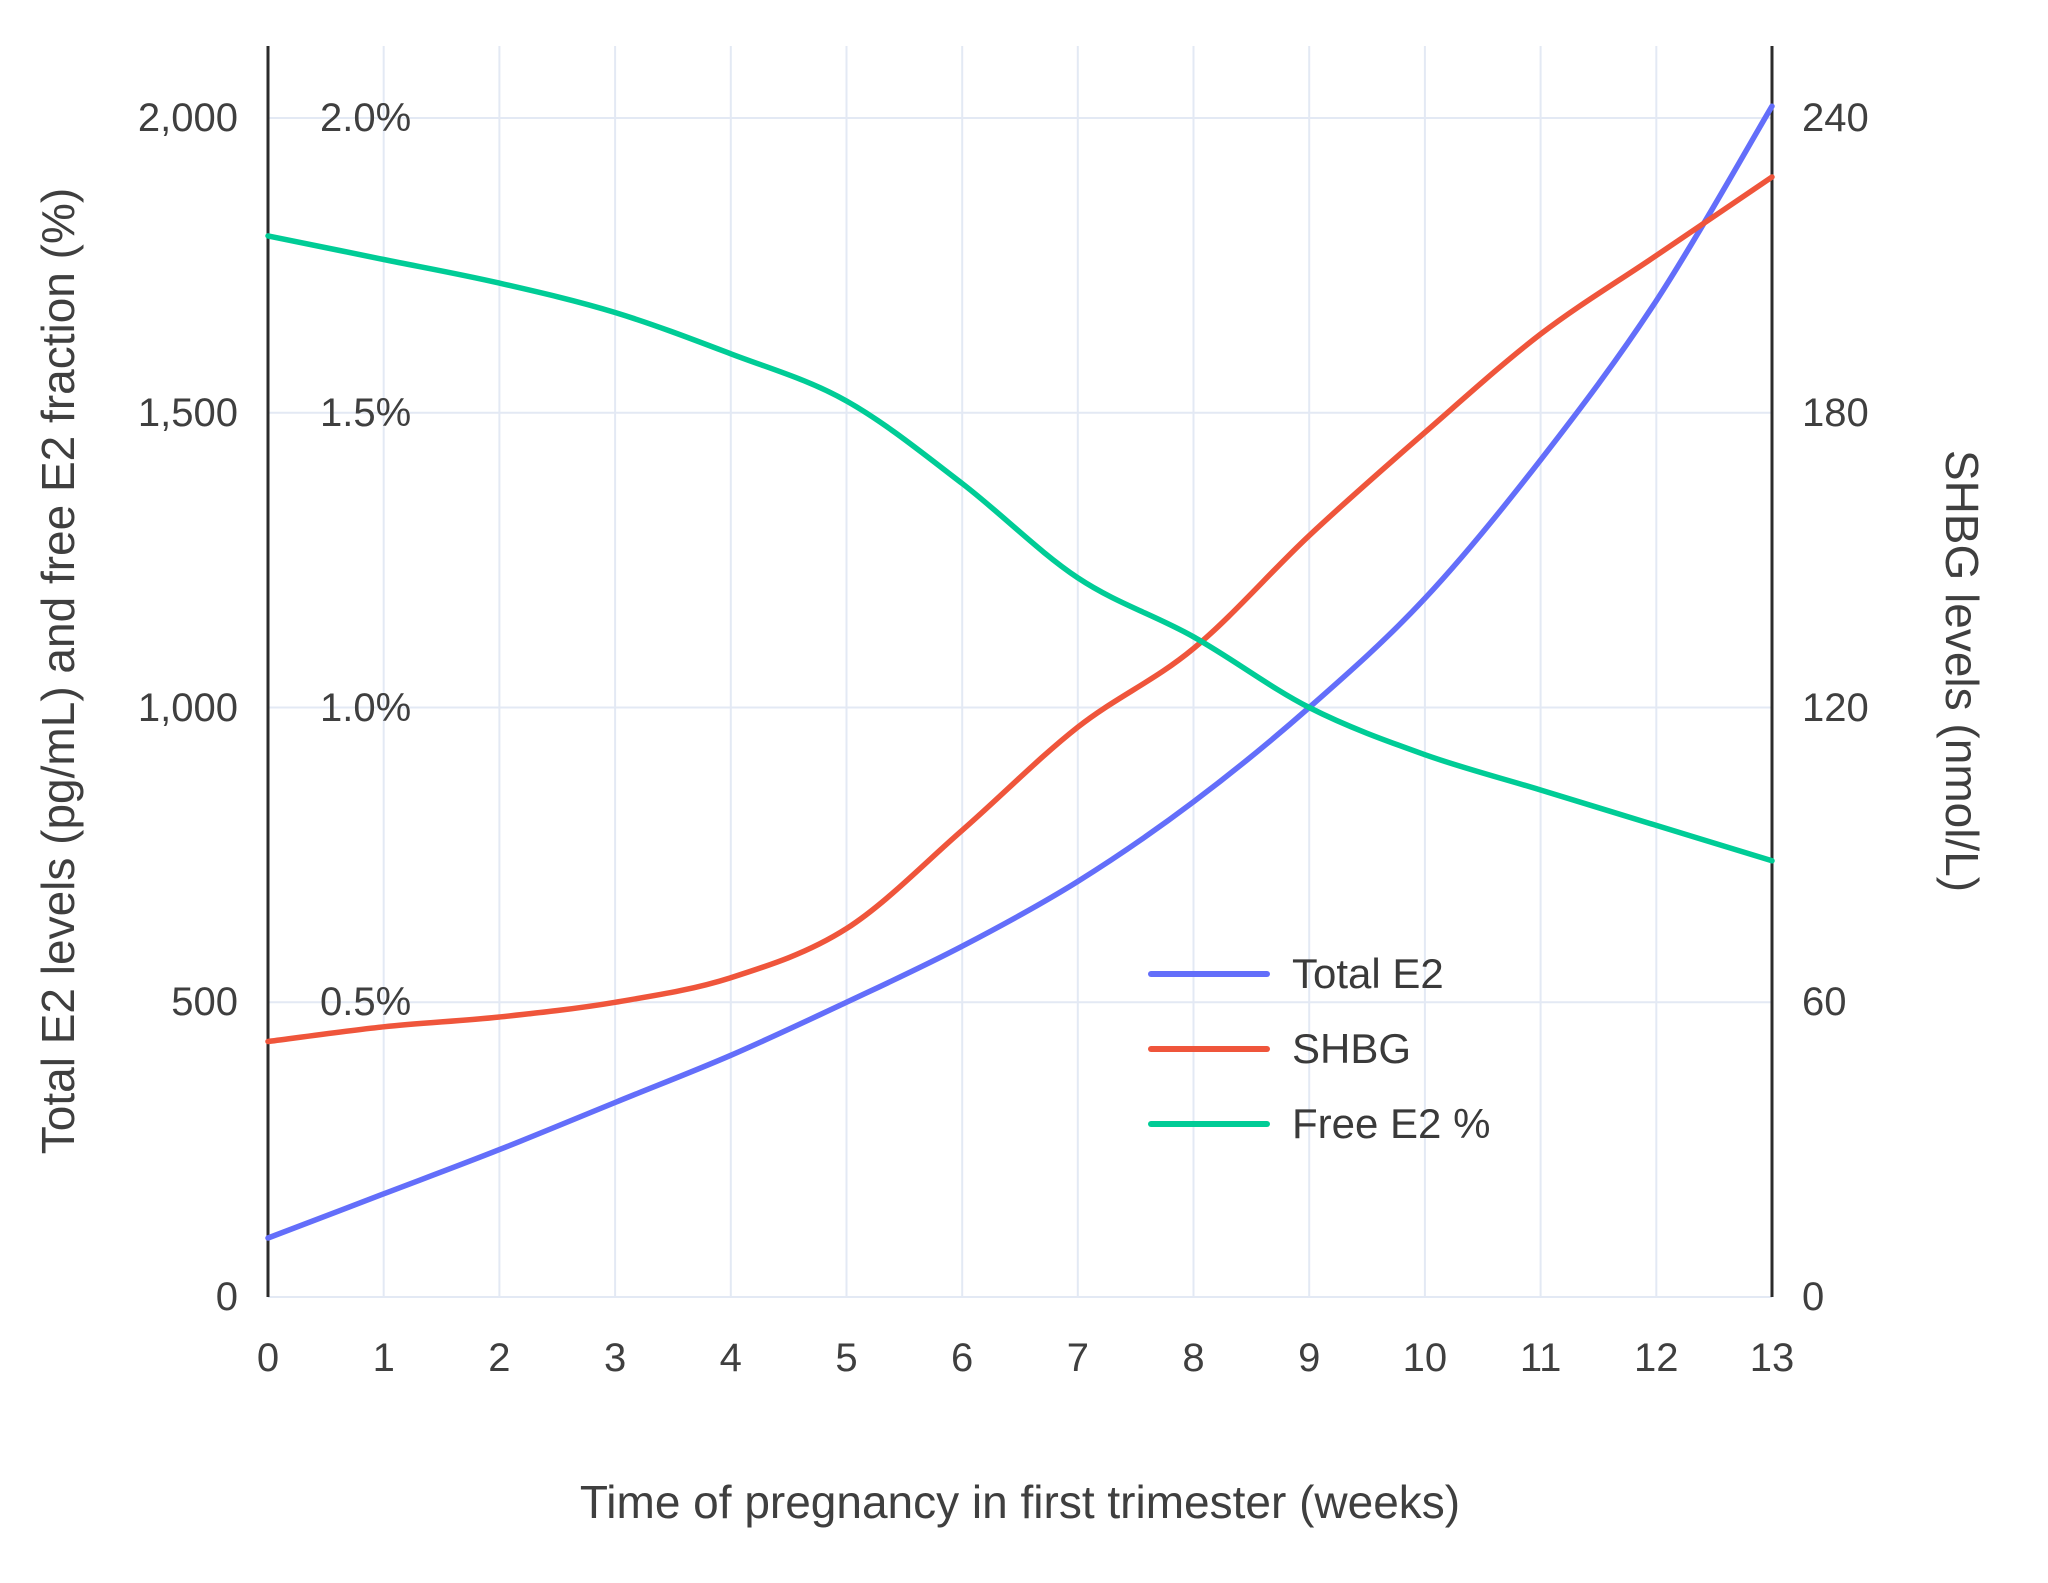  I want to click on x-tick: 4, so click(730, 1358).